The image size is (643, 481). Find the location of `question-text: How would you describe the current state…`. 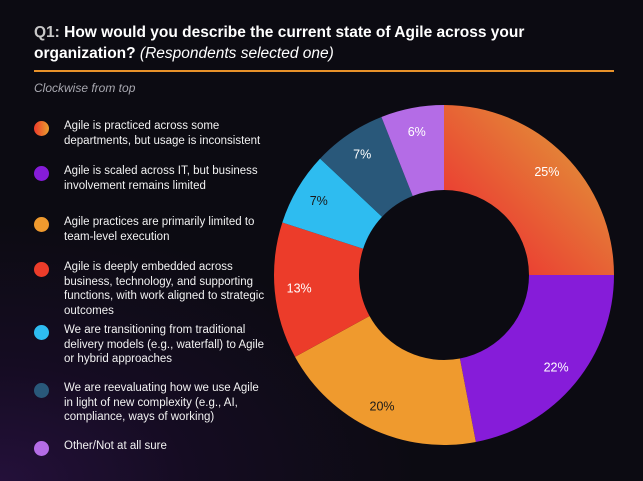

question-text: How would you describe the current state… is located at coordinates (279, 43).